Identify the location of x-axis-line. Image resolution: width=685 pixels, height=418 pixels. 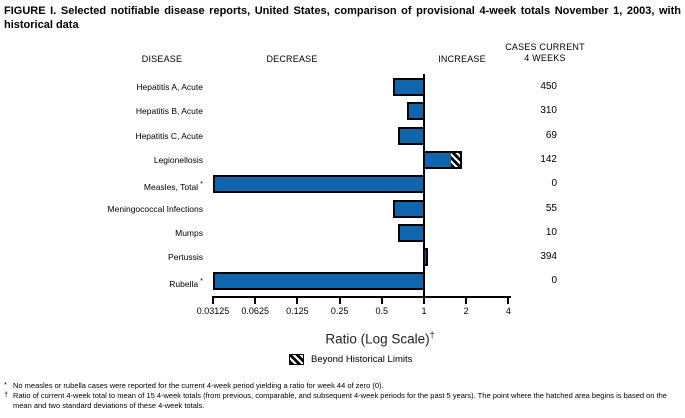
(361, 297).